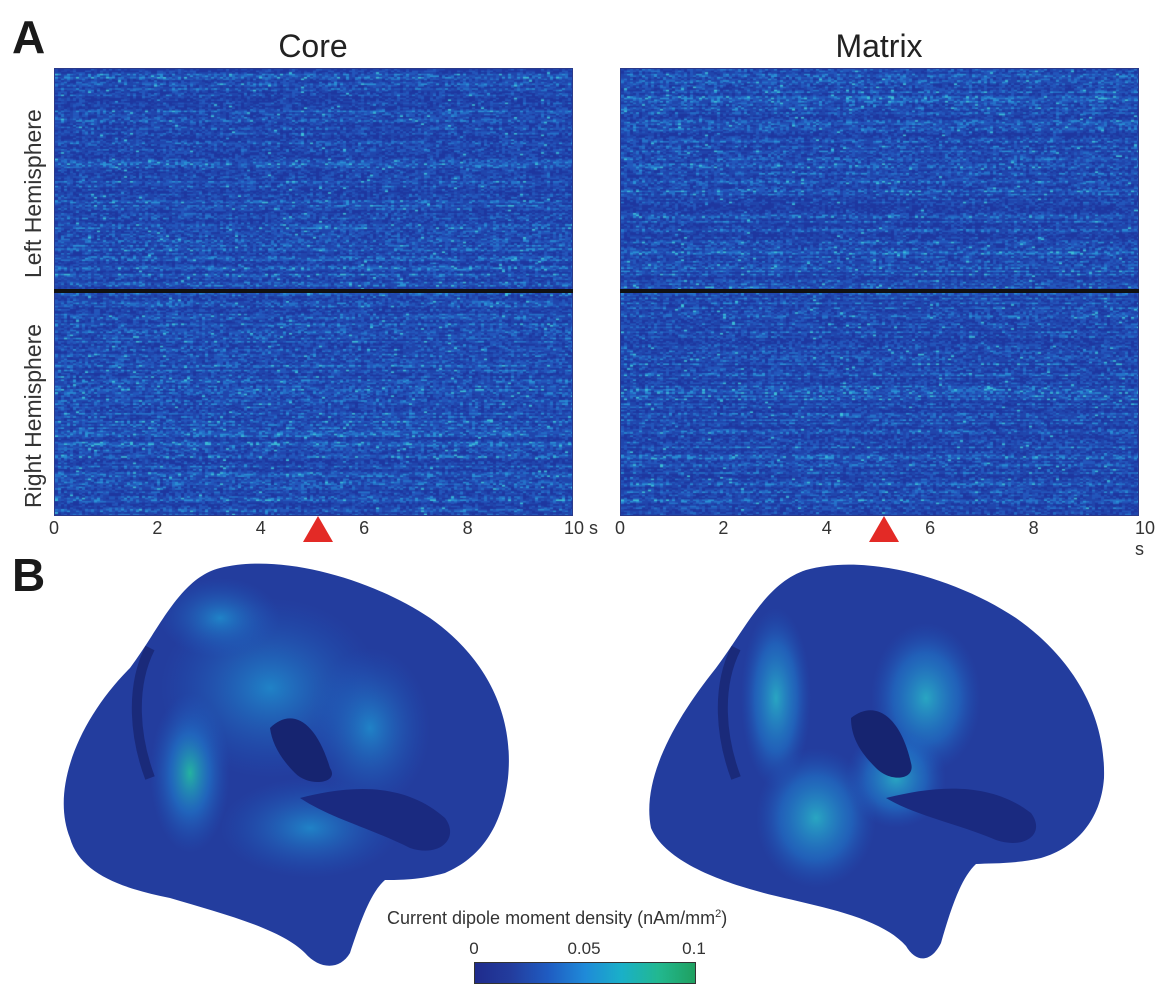 The image size is (1171, 986). Describe the element at coordinates (313, 291) in the screenshot. I see `core-hemisphere-divider` at that location.